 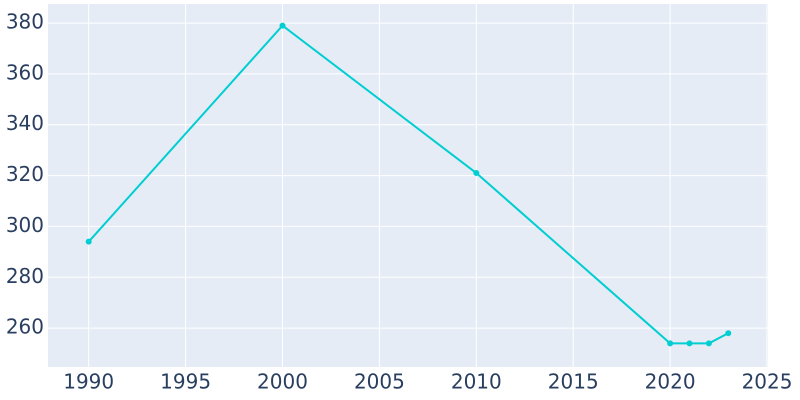 I want to click on x-tick-label: 2025, so click(x=767, y=382).